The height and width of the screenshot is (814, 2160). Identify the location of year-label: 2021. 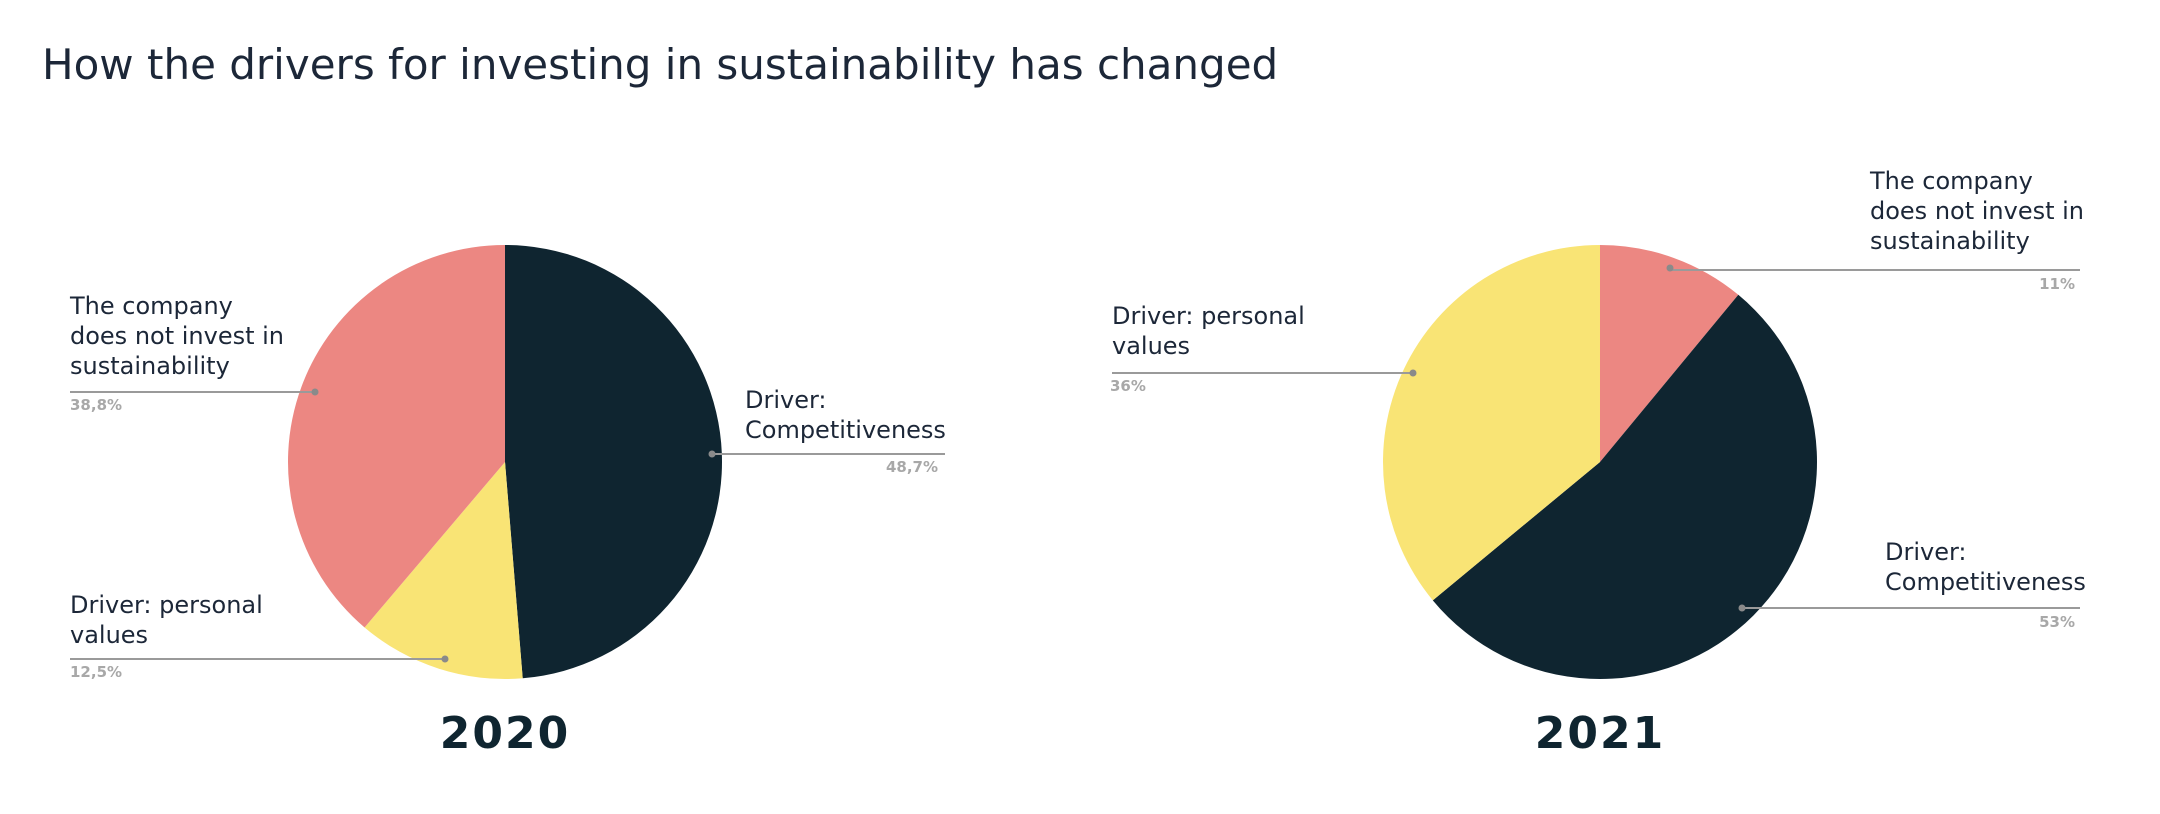
(1600, 733).